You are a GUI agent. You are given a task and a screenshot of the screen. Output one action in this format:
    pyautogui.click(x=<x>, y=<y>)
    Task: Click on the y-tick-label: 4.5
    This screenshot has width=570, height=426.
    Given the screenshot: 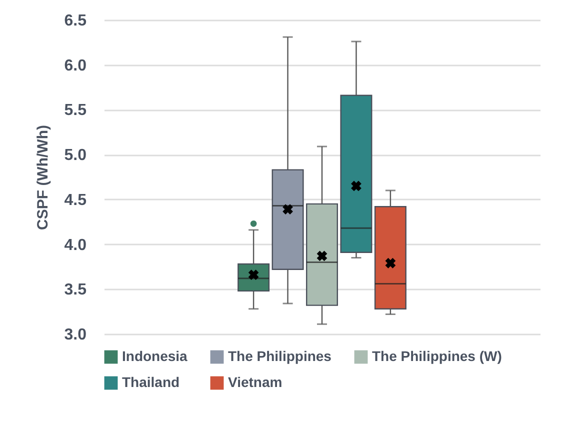 What is the action you would take?
    pyautogui.click(x=75, y=200)
    